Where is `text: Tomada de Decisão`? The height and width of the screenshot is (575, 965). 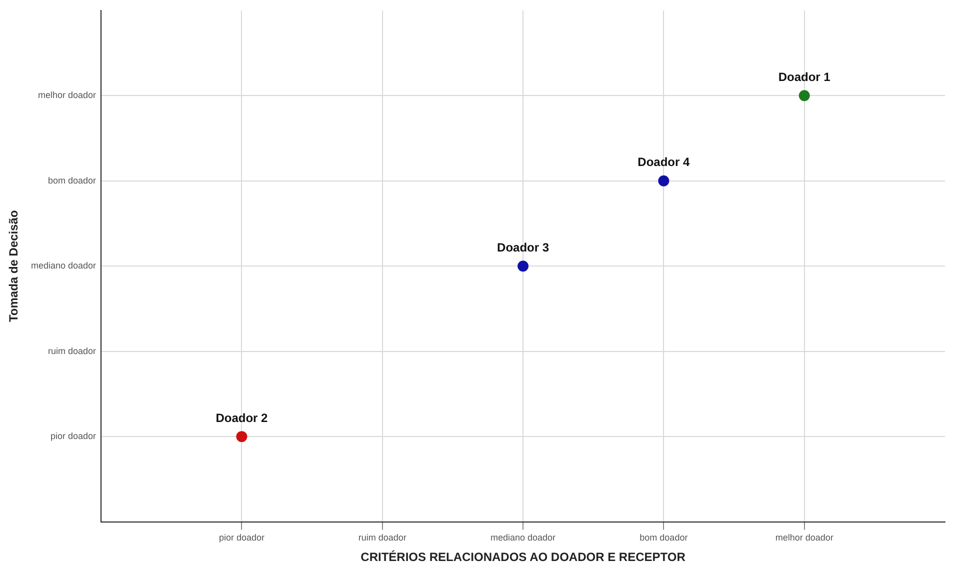
text: Tomada de Decisão is located at coordinates (13, 266).